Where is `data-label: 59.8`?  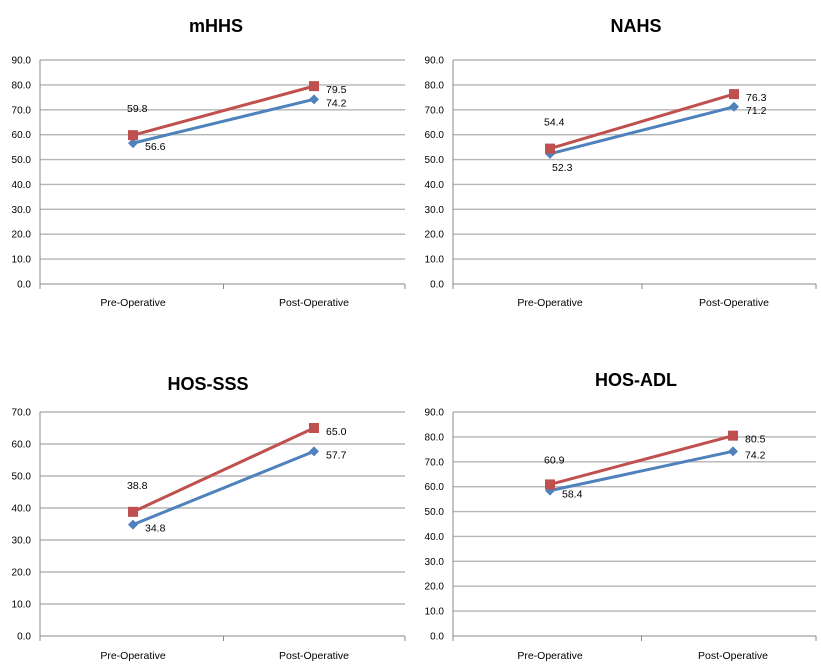
data-label: 59.8 is located at coordinates (137, 109).